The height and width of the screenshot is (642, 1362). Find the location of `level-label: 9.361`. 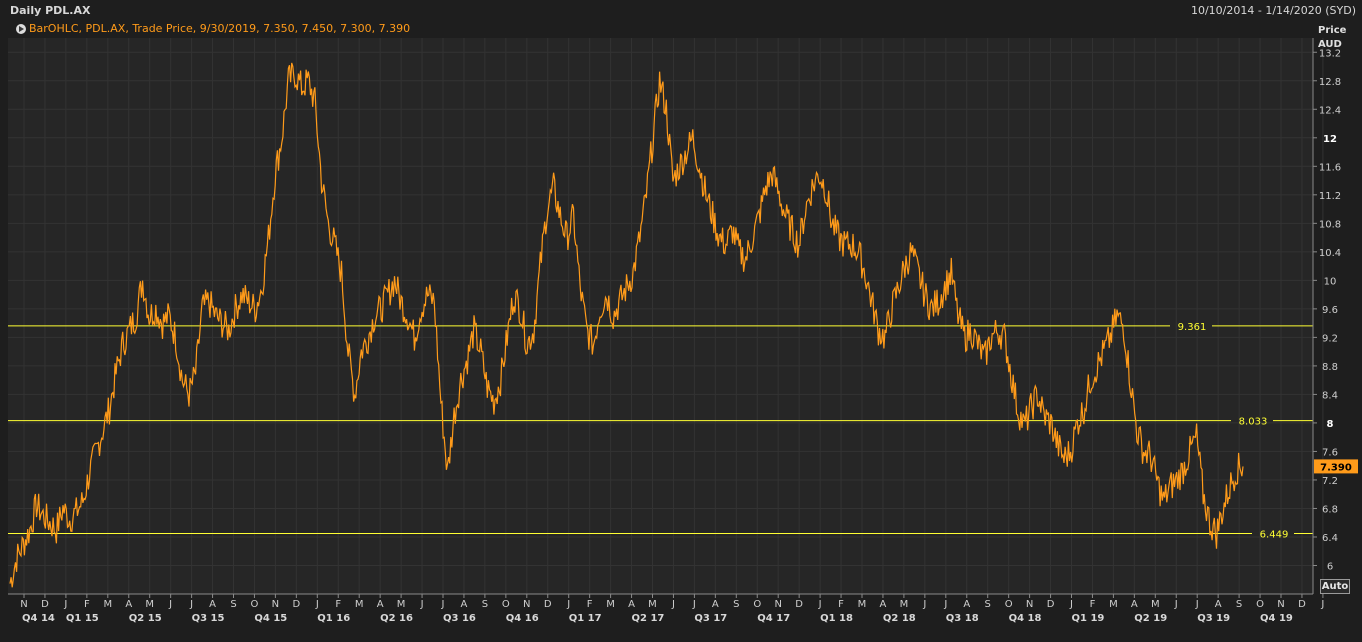

level-label: 9.361 is located at coordinates (1192, 327).